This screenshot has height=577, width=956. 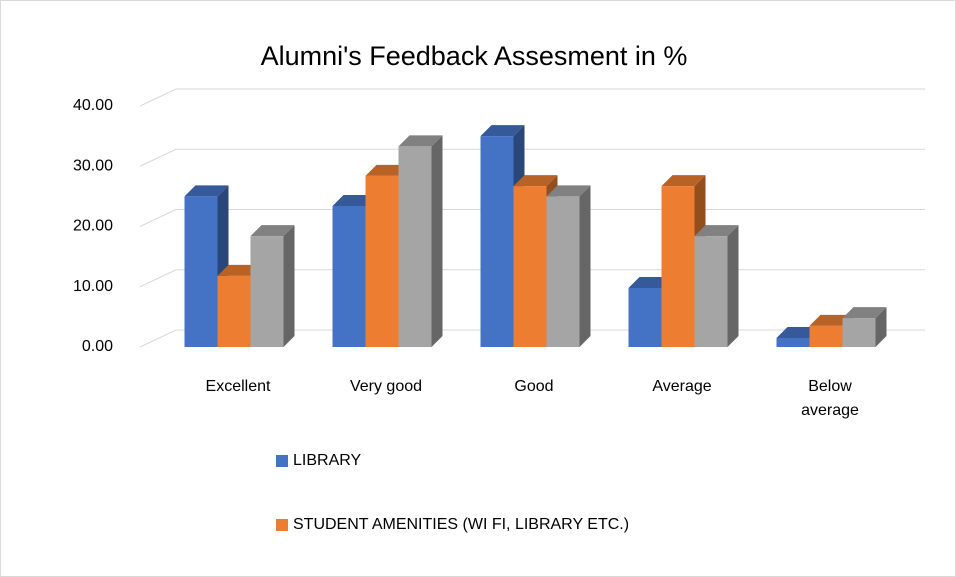 I want to click on y-tick-label: 30.00, so click(x=93, y=165).